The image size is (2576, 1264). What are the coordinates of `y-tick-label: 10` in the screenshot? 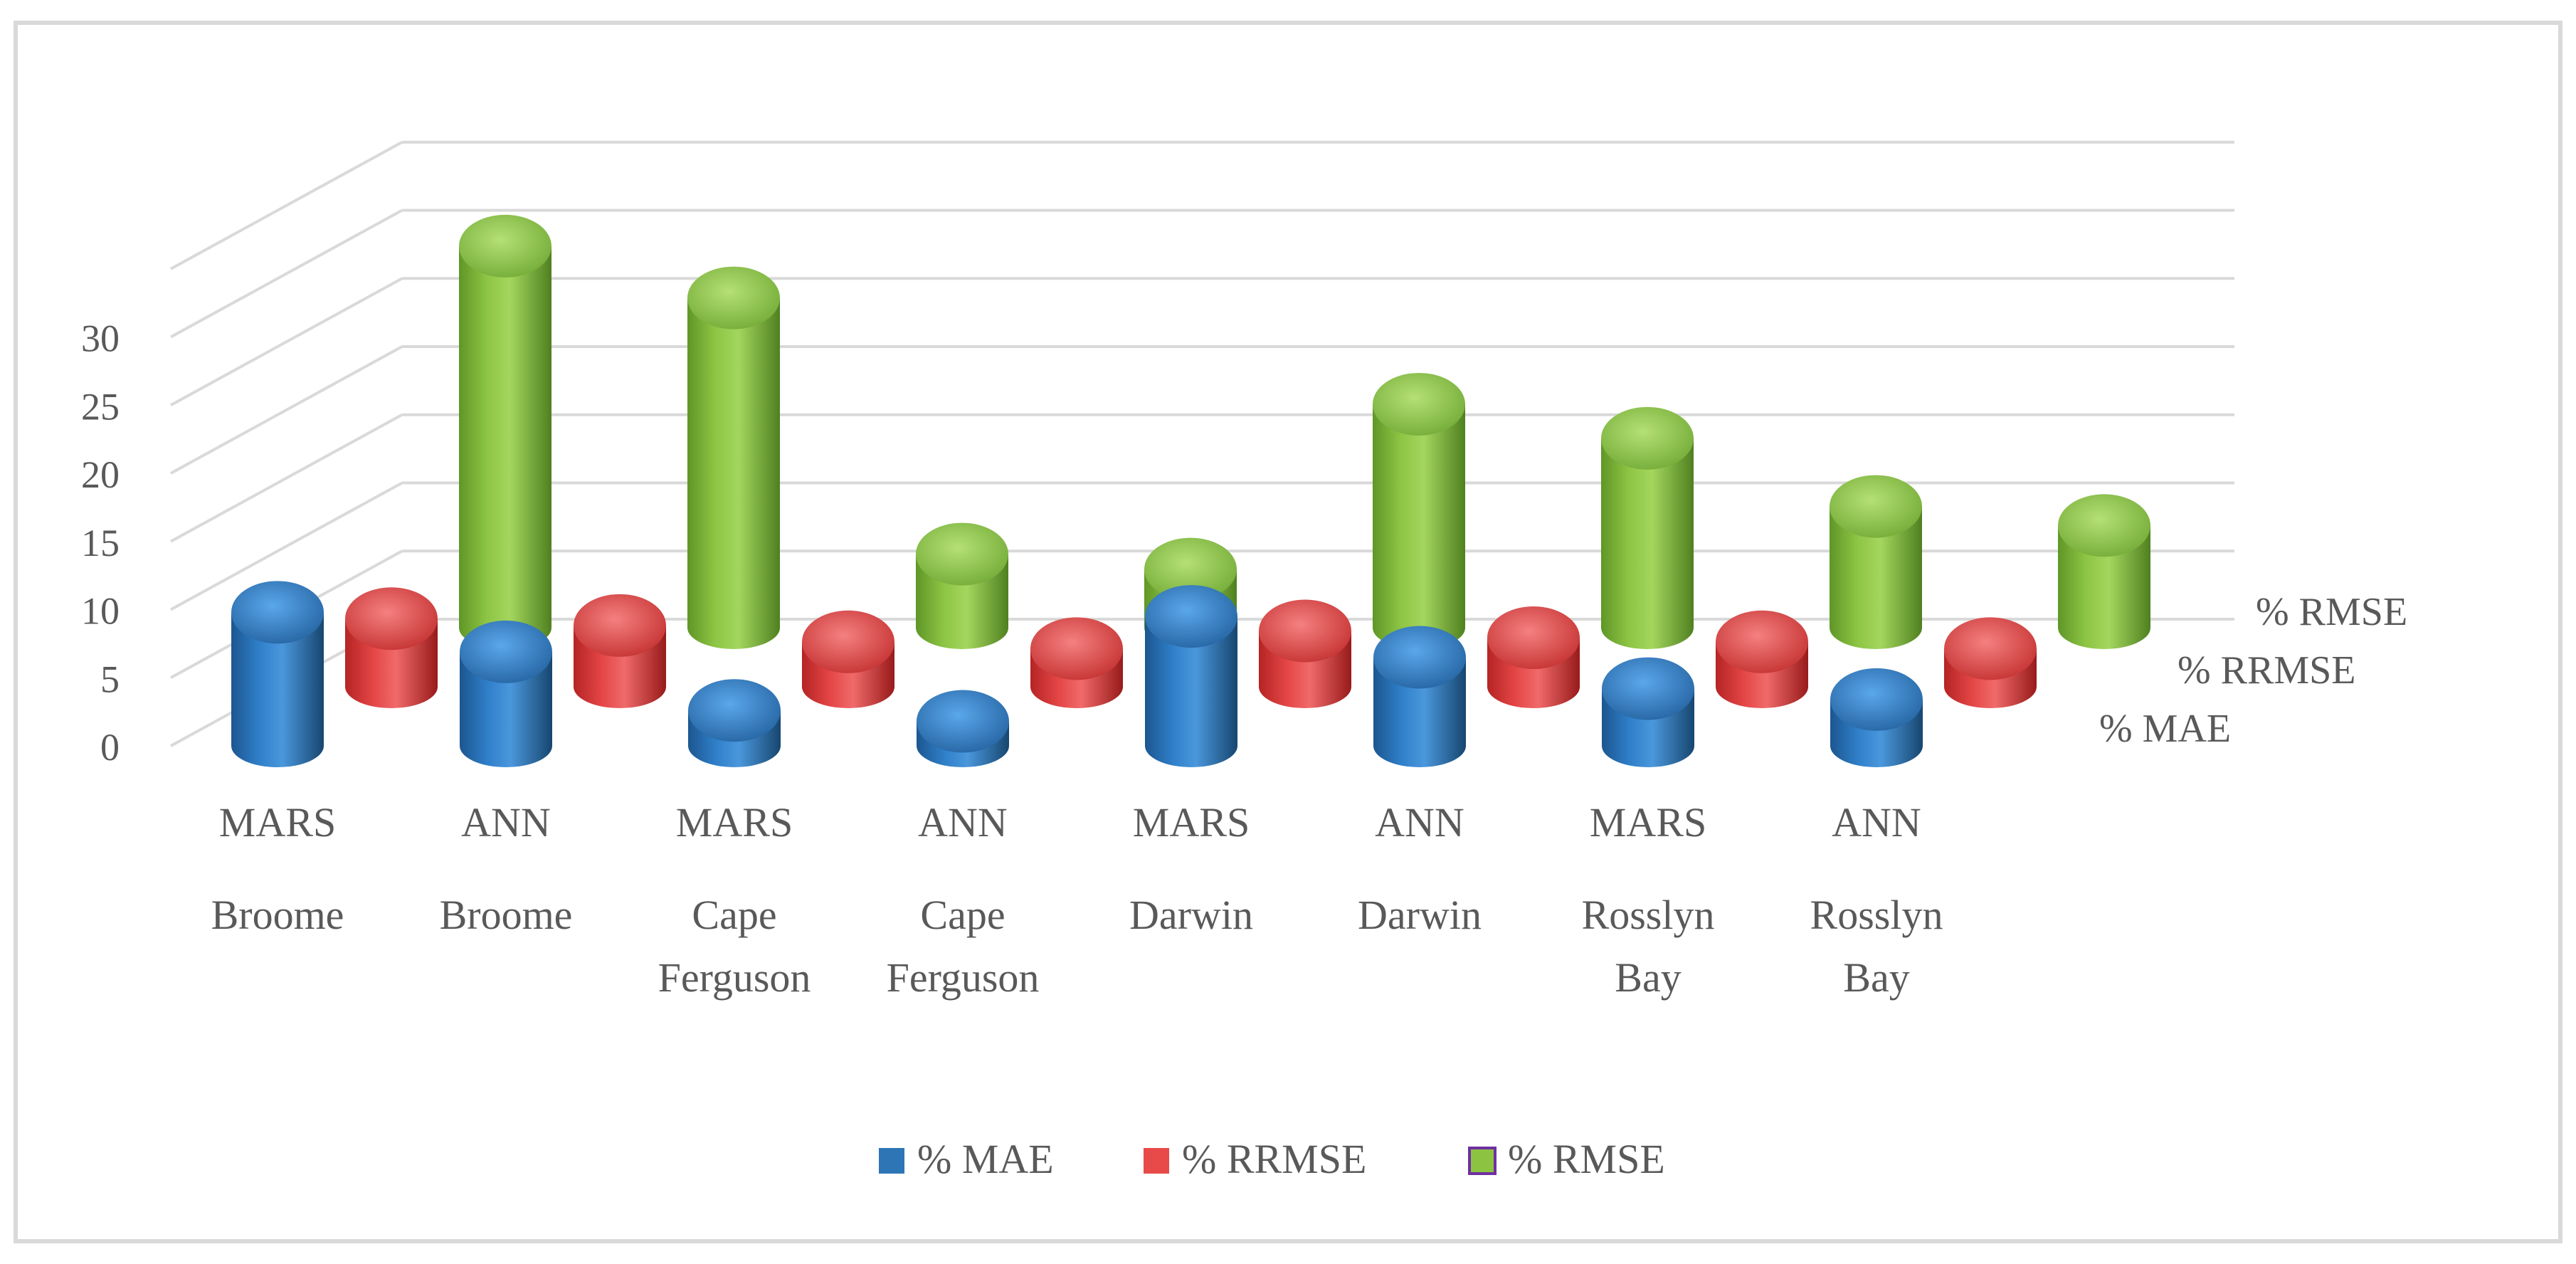 It's located at (100, 611).